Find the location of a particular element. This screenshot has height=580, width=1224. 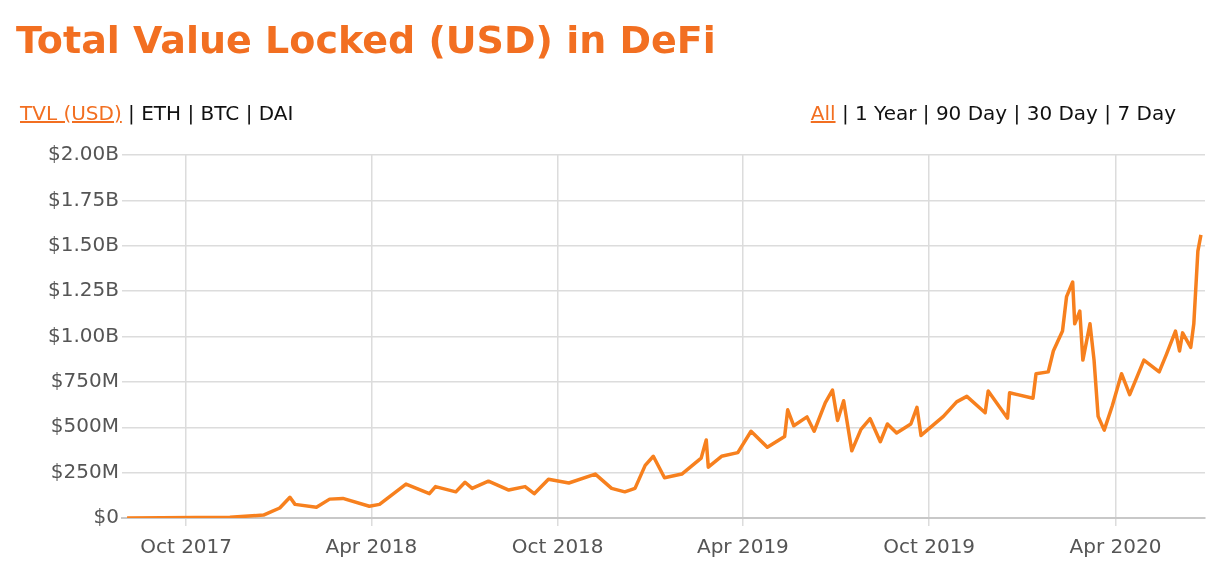

y-tick-label: $500M is located at coordinates (84, 425).